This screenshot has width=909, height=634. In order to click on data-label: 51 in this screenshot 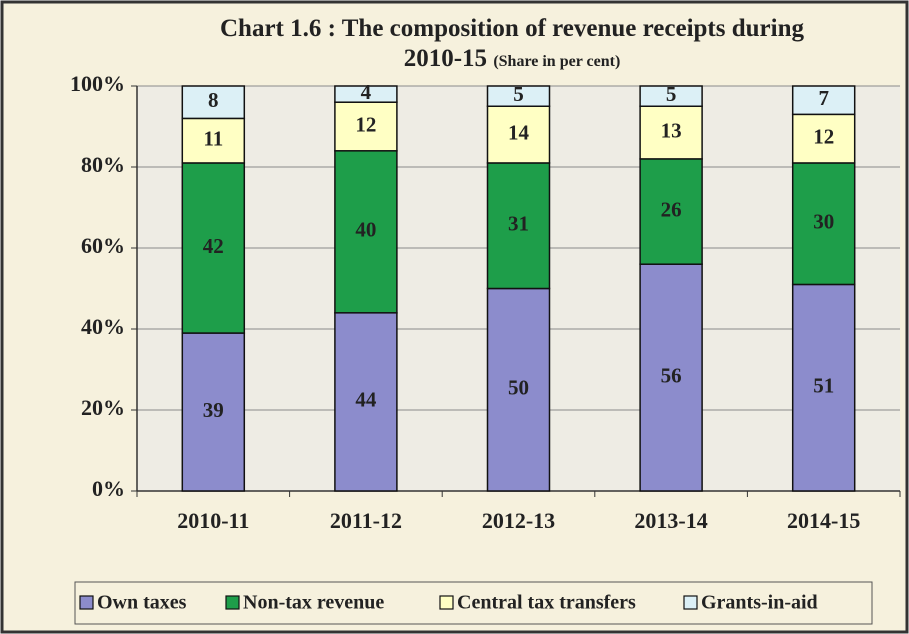, I will do `click(823, 386)`.